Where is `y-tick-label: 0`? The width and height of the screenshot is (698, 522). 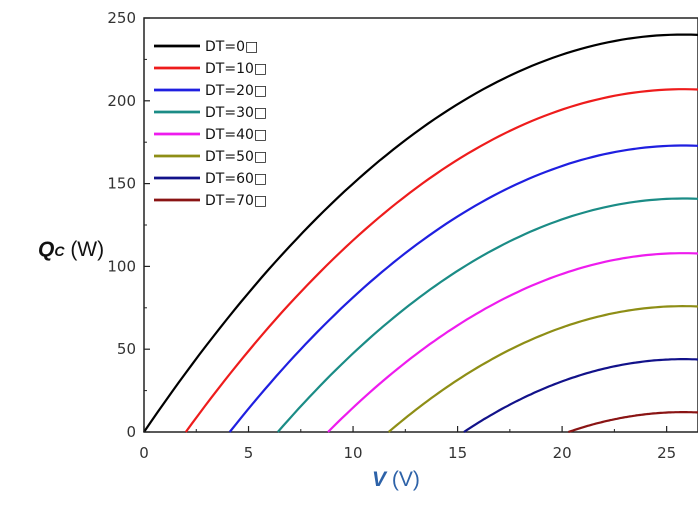
y-tick-label: 0 is located at coordinates (131, 432).